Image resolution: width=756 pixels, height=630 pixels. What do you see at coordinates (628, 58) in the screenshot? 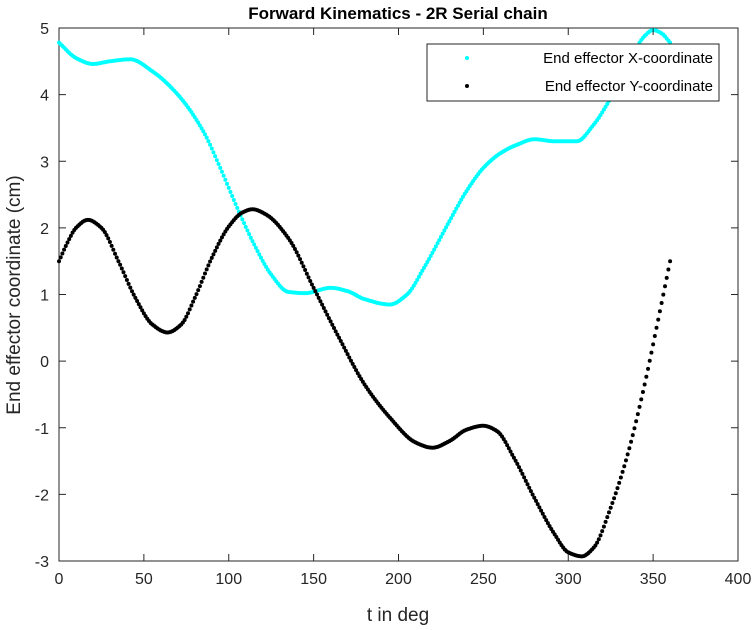
I see `legend-label-x: End effector X-coordinate` at bounding box center [628, 58].